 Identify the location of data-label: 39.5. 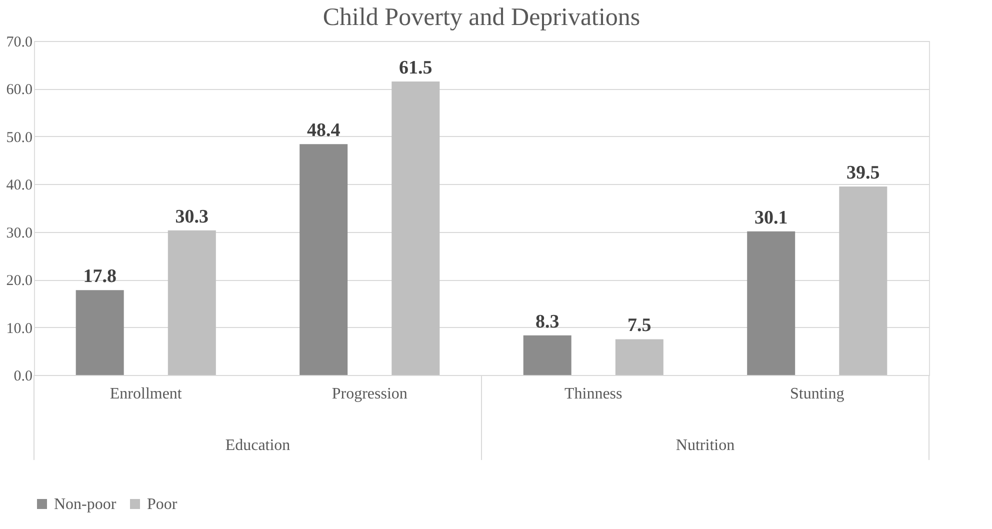
(863, 173).